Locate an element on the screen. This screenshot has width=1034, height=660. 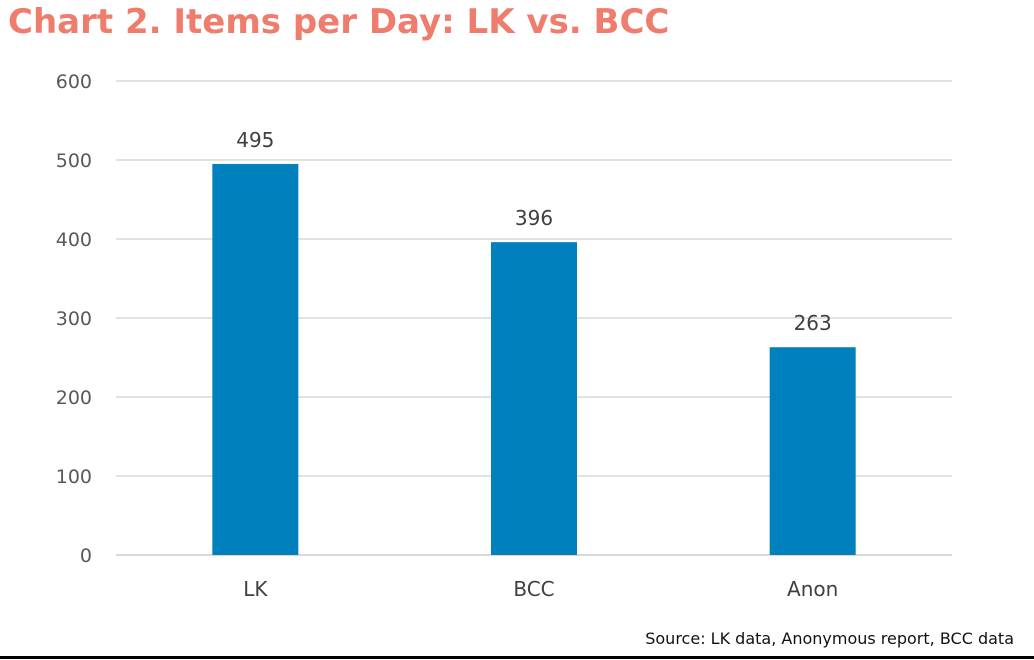
data-label-lk: 495 is located at coordinates (255, 140).